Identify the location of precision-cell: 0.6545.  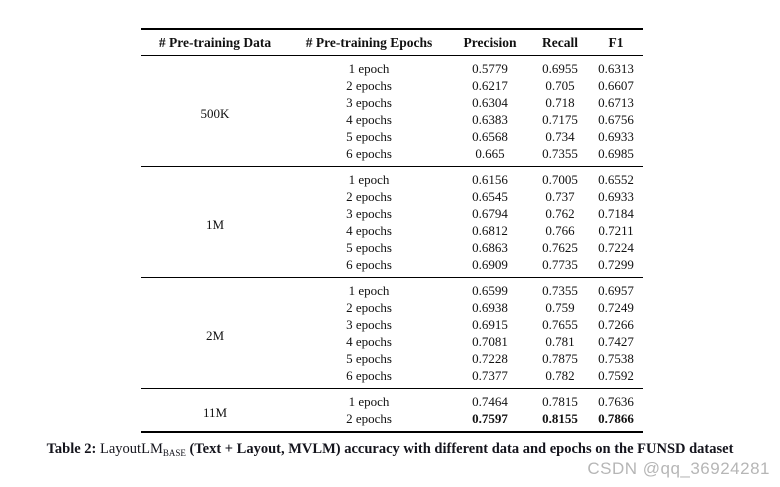
(490, 196).